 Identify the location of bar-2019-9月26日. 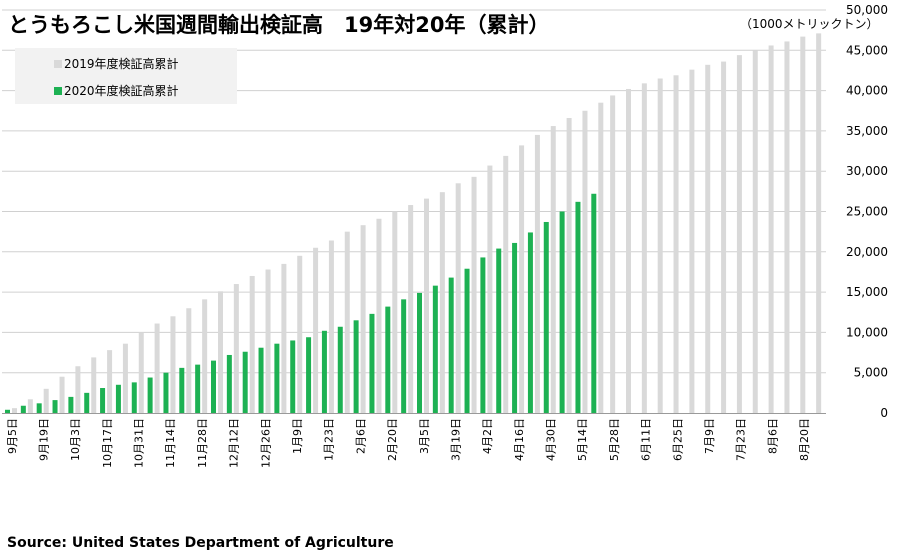
(62, 394).